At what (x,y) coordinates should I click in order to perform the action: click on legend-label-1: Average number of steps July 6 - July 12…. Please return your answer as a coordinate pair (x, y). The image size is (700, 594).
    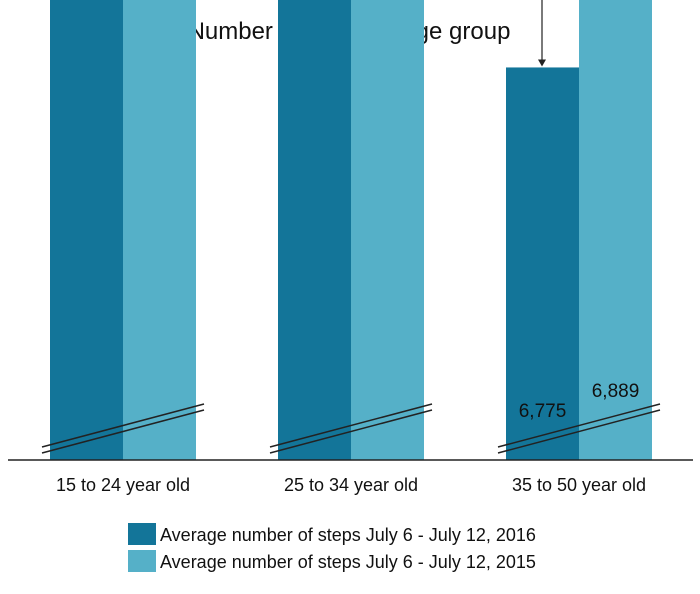
    Looking at the image, I should click on (348, 535).